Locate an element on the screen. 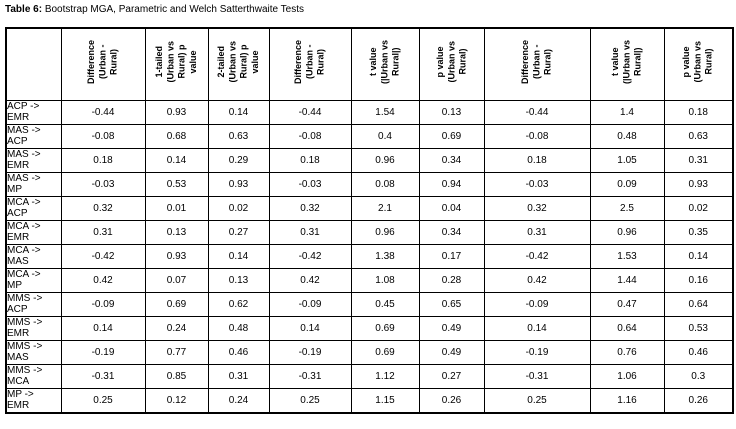 The height and width of the screenshot is (429, 736). cell-value: 0.62 is located at coordinates (238, 304).